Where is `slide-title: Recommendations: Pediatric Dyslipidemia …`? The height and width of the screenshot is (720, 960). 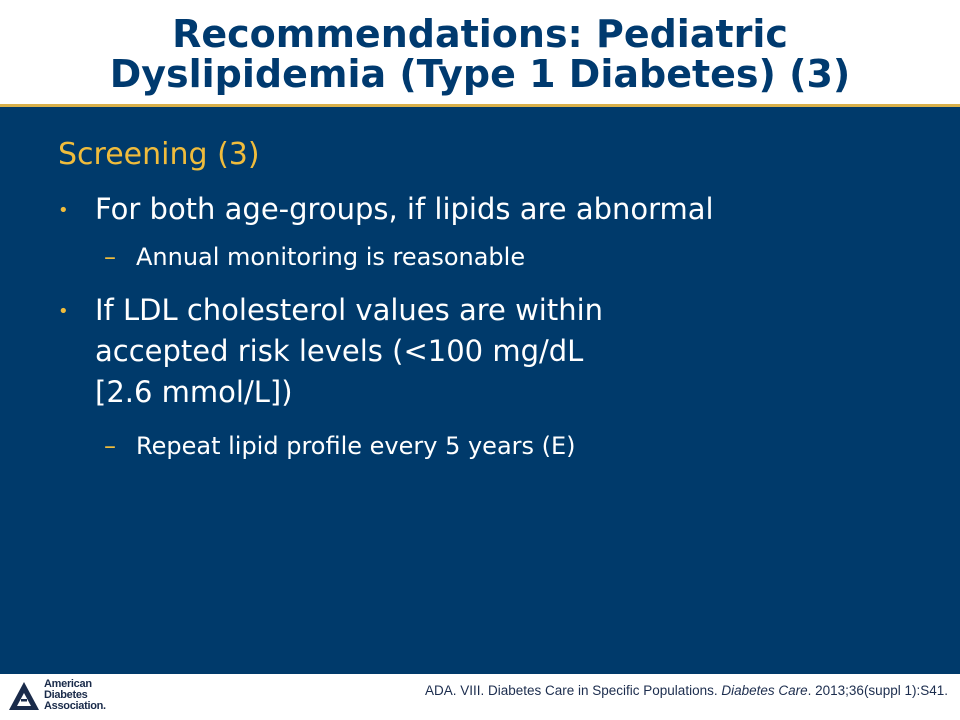
slide-title: Recommendations: Pediatric Dyslipidemia … is located at coordinates (480, 54).